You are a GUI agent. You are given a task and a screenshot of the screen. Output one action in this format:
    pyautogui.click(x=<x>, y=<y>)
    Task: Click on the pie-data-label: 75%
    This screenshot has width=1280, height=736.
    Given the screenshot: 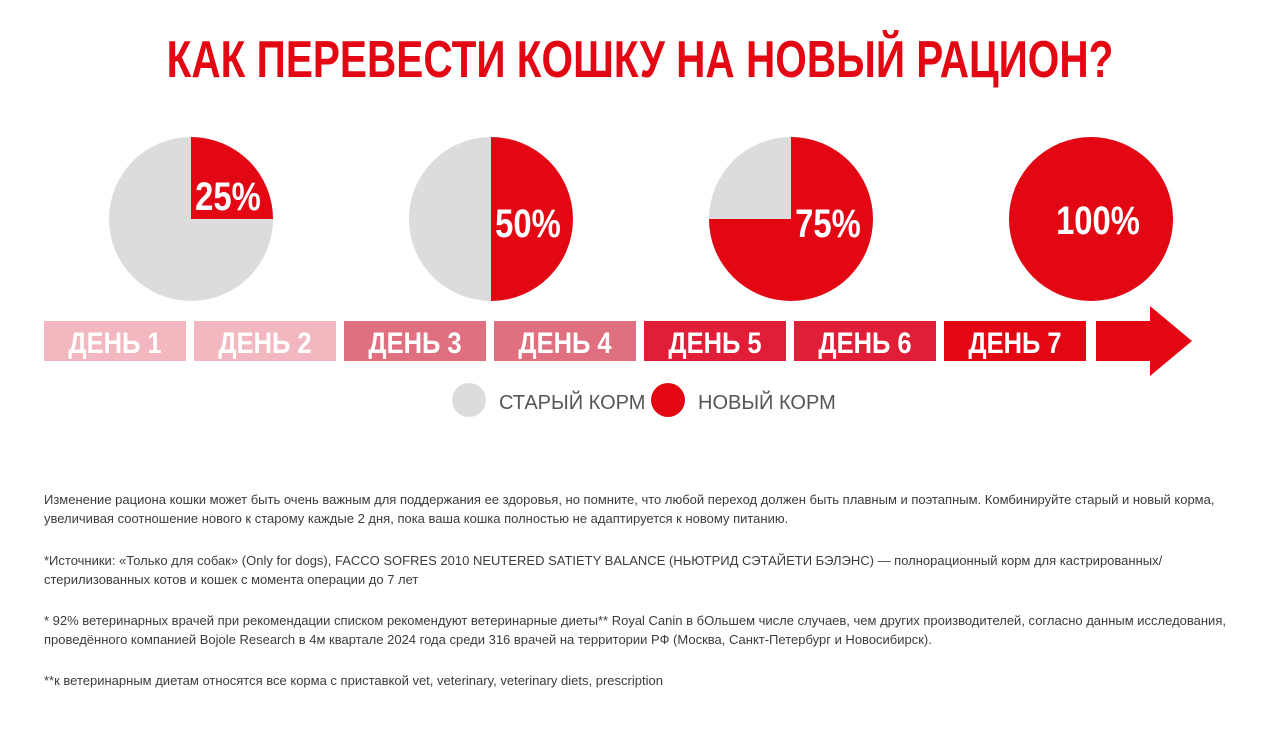 What is the action you would take?
    pyautogui.click(x=828, y=223)
    